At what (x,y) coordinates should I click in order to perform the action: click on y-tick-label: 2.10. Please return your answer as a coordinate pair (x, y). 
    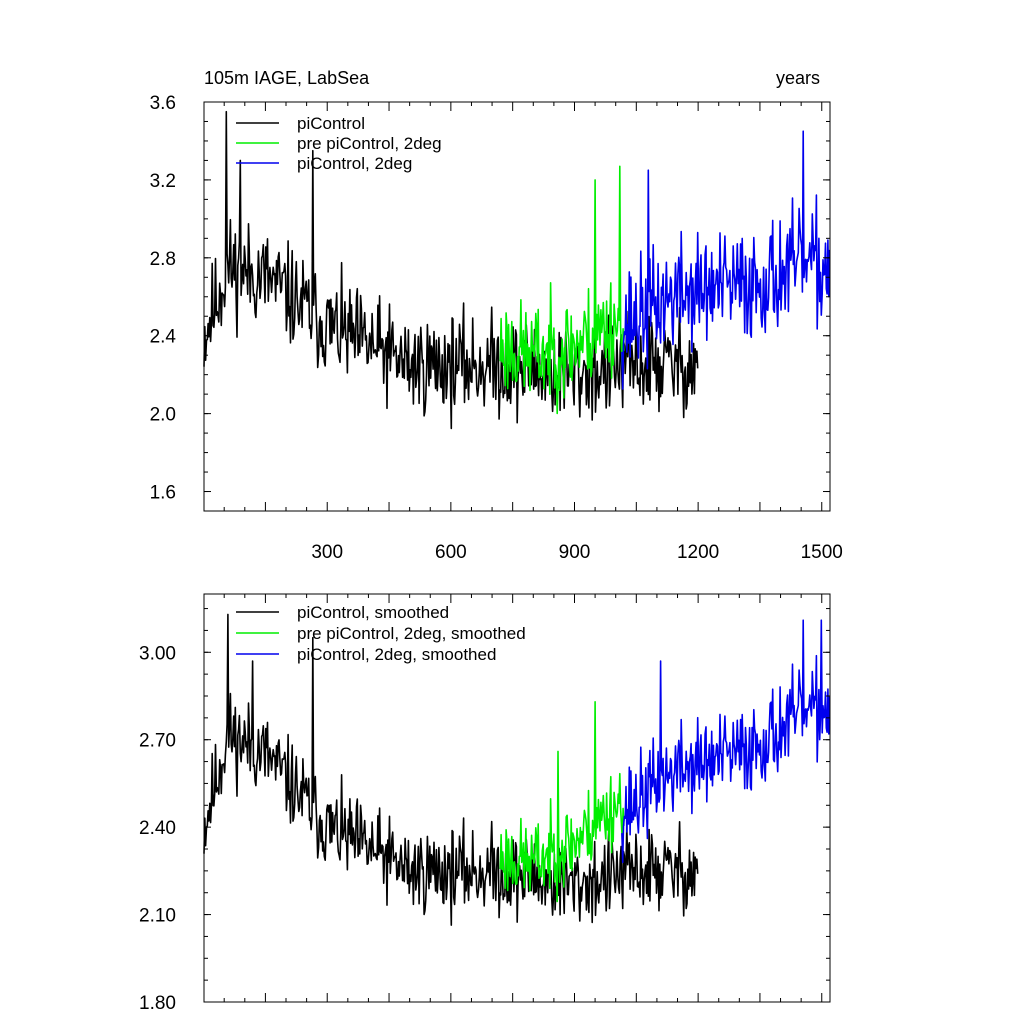
    Looking at the image, I should click on (157, 916).